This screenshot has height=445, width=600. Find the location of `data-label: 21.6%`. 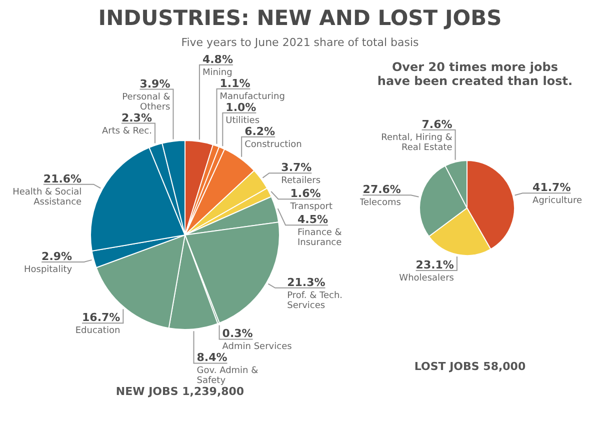

data-label: 21.6% is located at coordinates (62, 179).